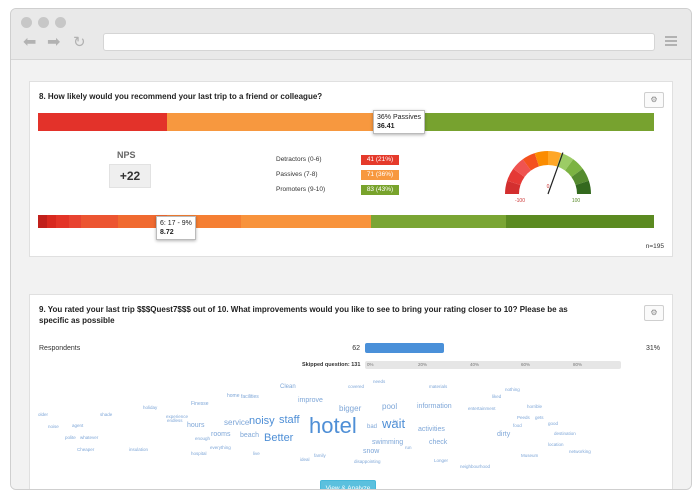 This screenshot has width=700, height=496. I want to click on word-cloud-term: Better, so click(279, 438).